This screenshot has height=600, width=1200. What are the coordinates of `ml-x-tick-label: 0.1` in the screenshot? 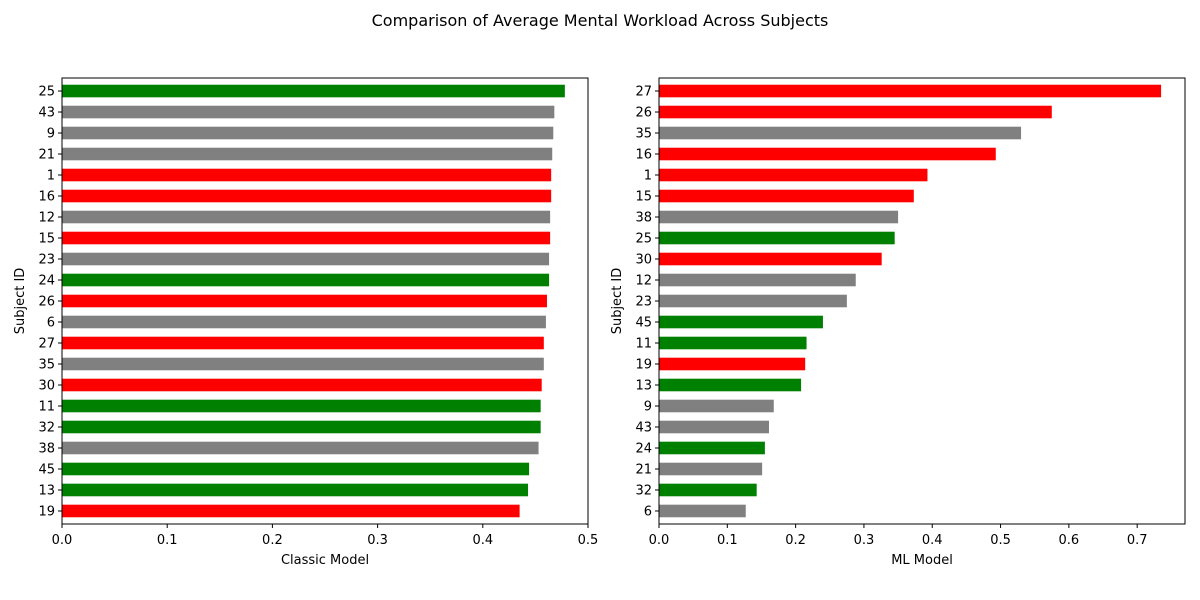 It's located at (727, 540).